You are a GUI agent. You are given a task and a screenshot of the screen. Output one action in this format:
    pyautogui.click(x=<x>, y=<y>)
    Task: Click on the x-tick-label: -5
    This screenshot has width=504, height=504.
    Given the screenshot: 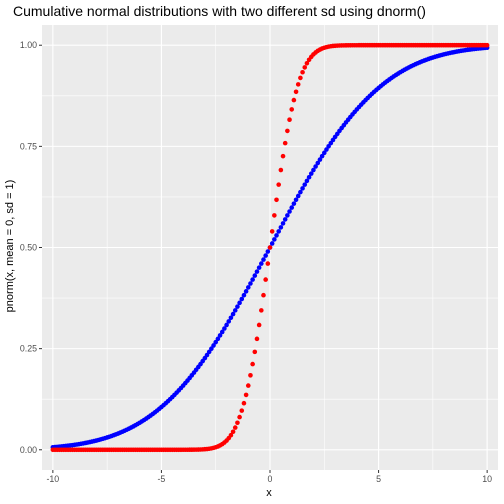 What is the action you would take?
    pyautogui.click(x=162, y=479)
    